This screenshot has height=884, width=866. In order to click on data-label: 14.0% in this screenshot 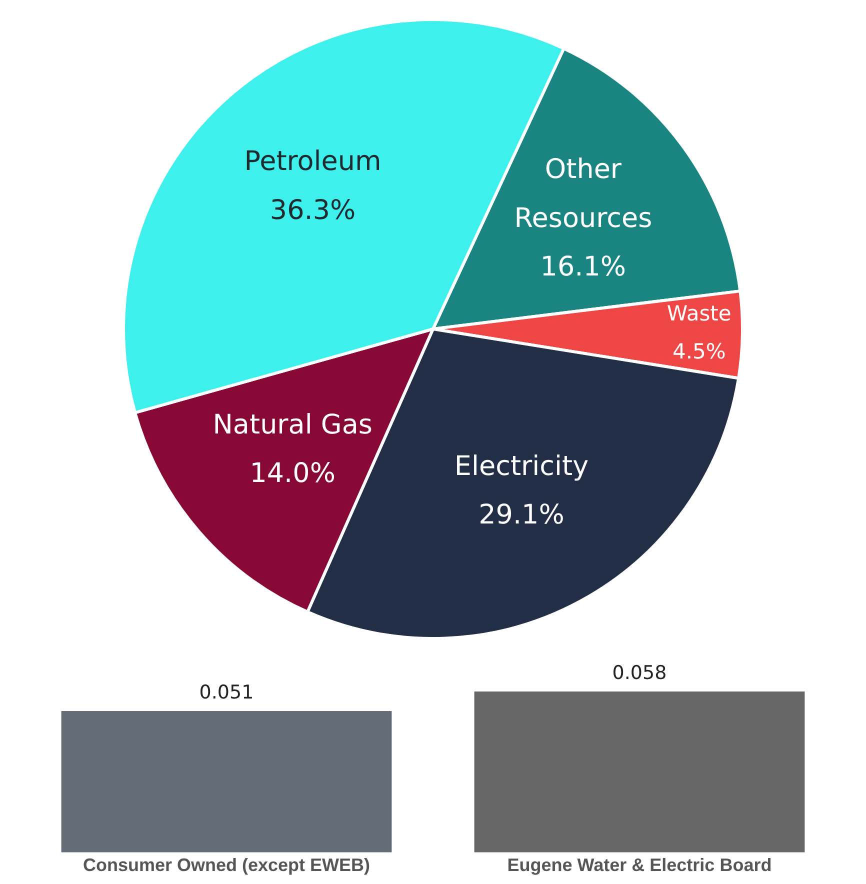, I will do `click(293, 473)`.